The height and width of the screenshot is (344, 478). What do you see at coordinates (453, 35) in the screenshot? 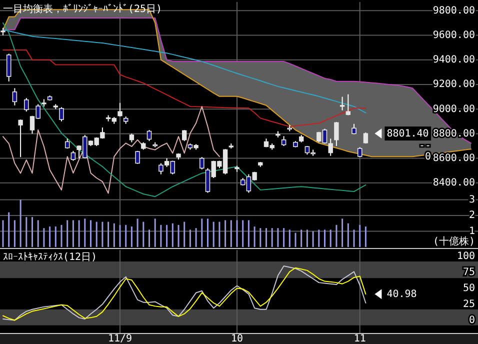
I see `y-tick-label: 9600.00` at bounding box center [453, 35].